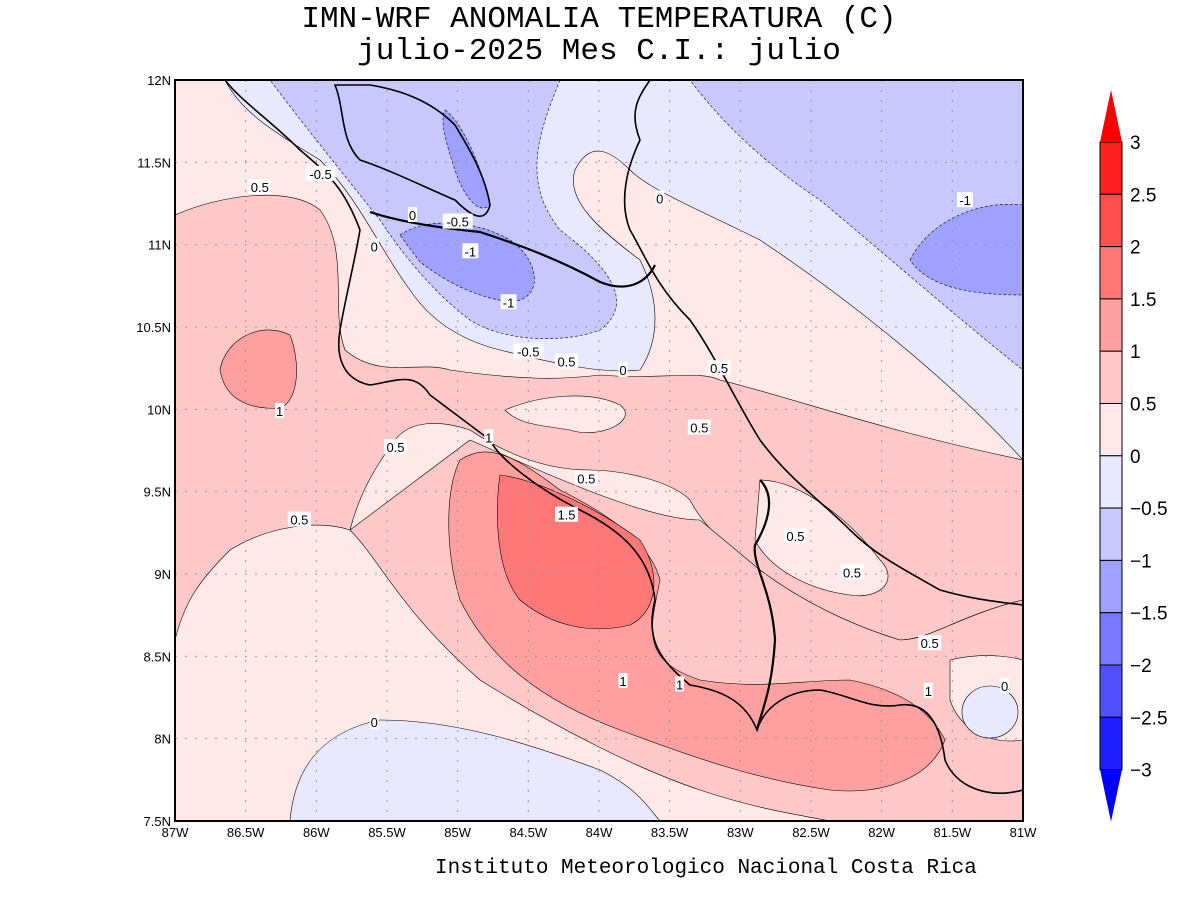 The height and width of the screenshot is (900, 1200). I want to click on y-tick-label: 7.5N, so click(157, 821).